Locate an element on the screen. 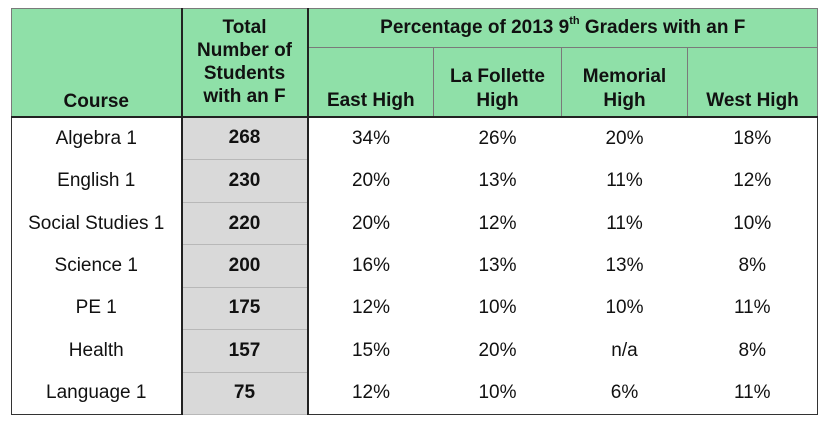 This screenshot has height=428, width=829. total-cell: 200 is located at coordinates (244, 266).